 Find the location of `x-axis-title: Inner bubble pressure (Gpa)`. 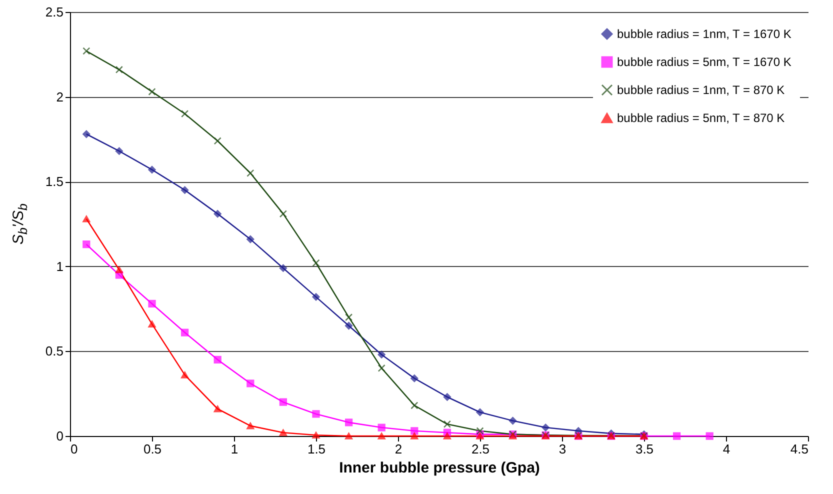

x-axis-title: Inner bubble pressure (Gpa) is located at coordinates (439, 468).